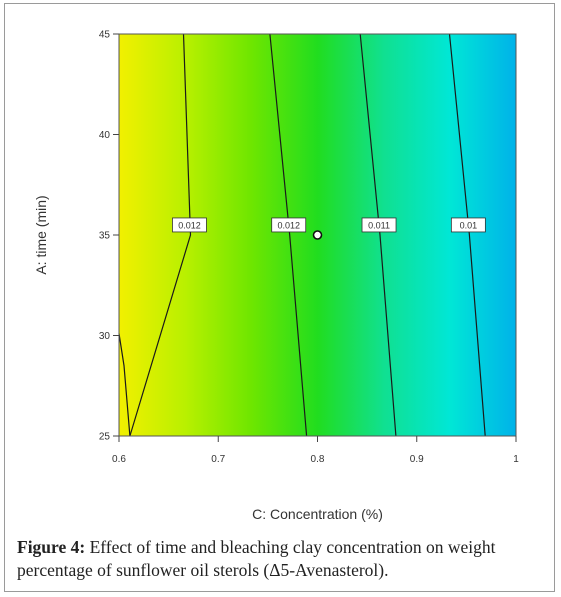  Describe the element at coordinates (51, 547) in the screenshot. I see `caption-label: Figure 4:` at that location.